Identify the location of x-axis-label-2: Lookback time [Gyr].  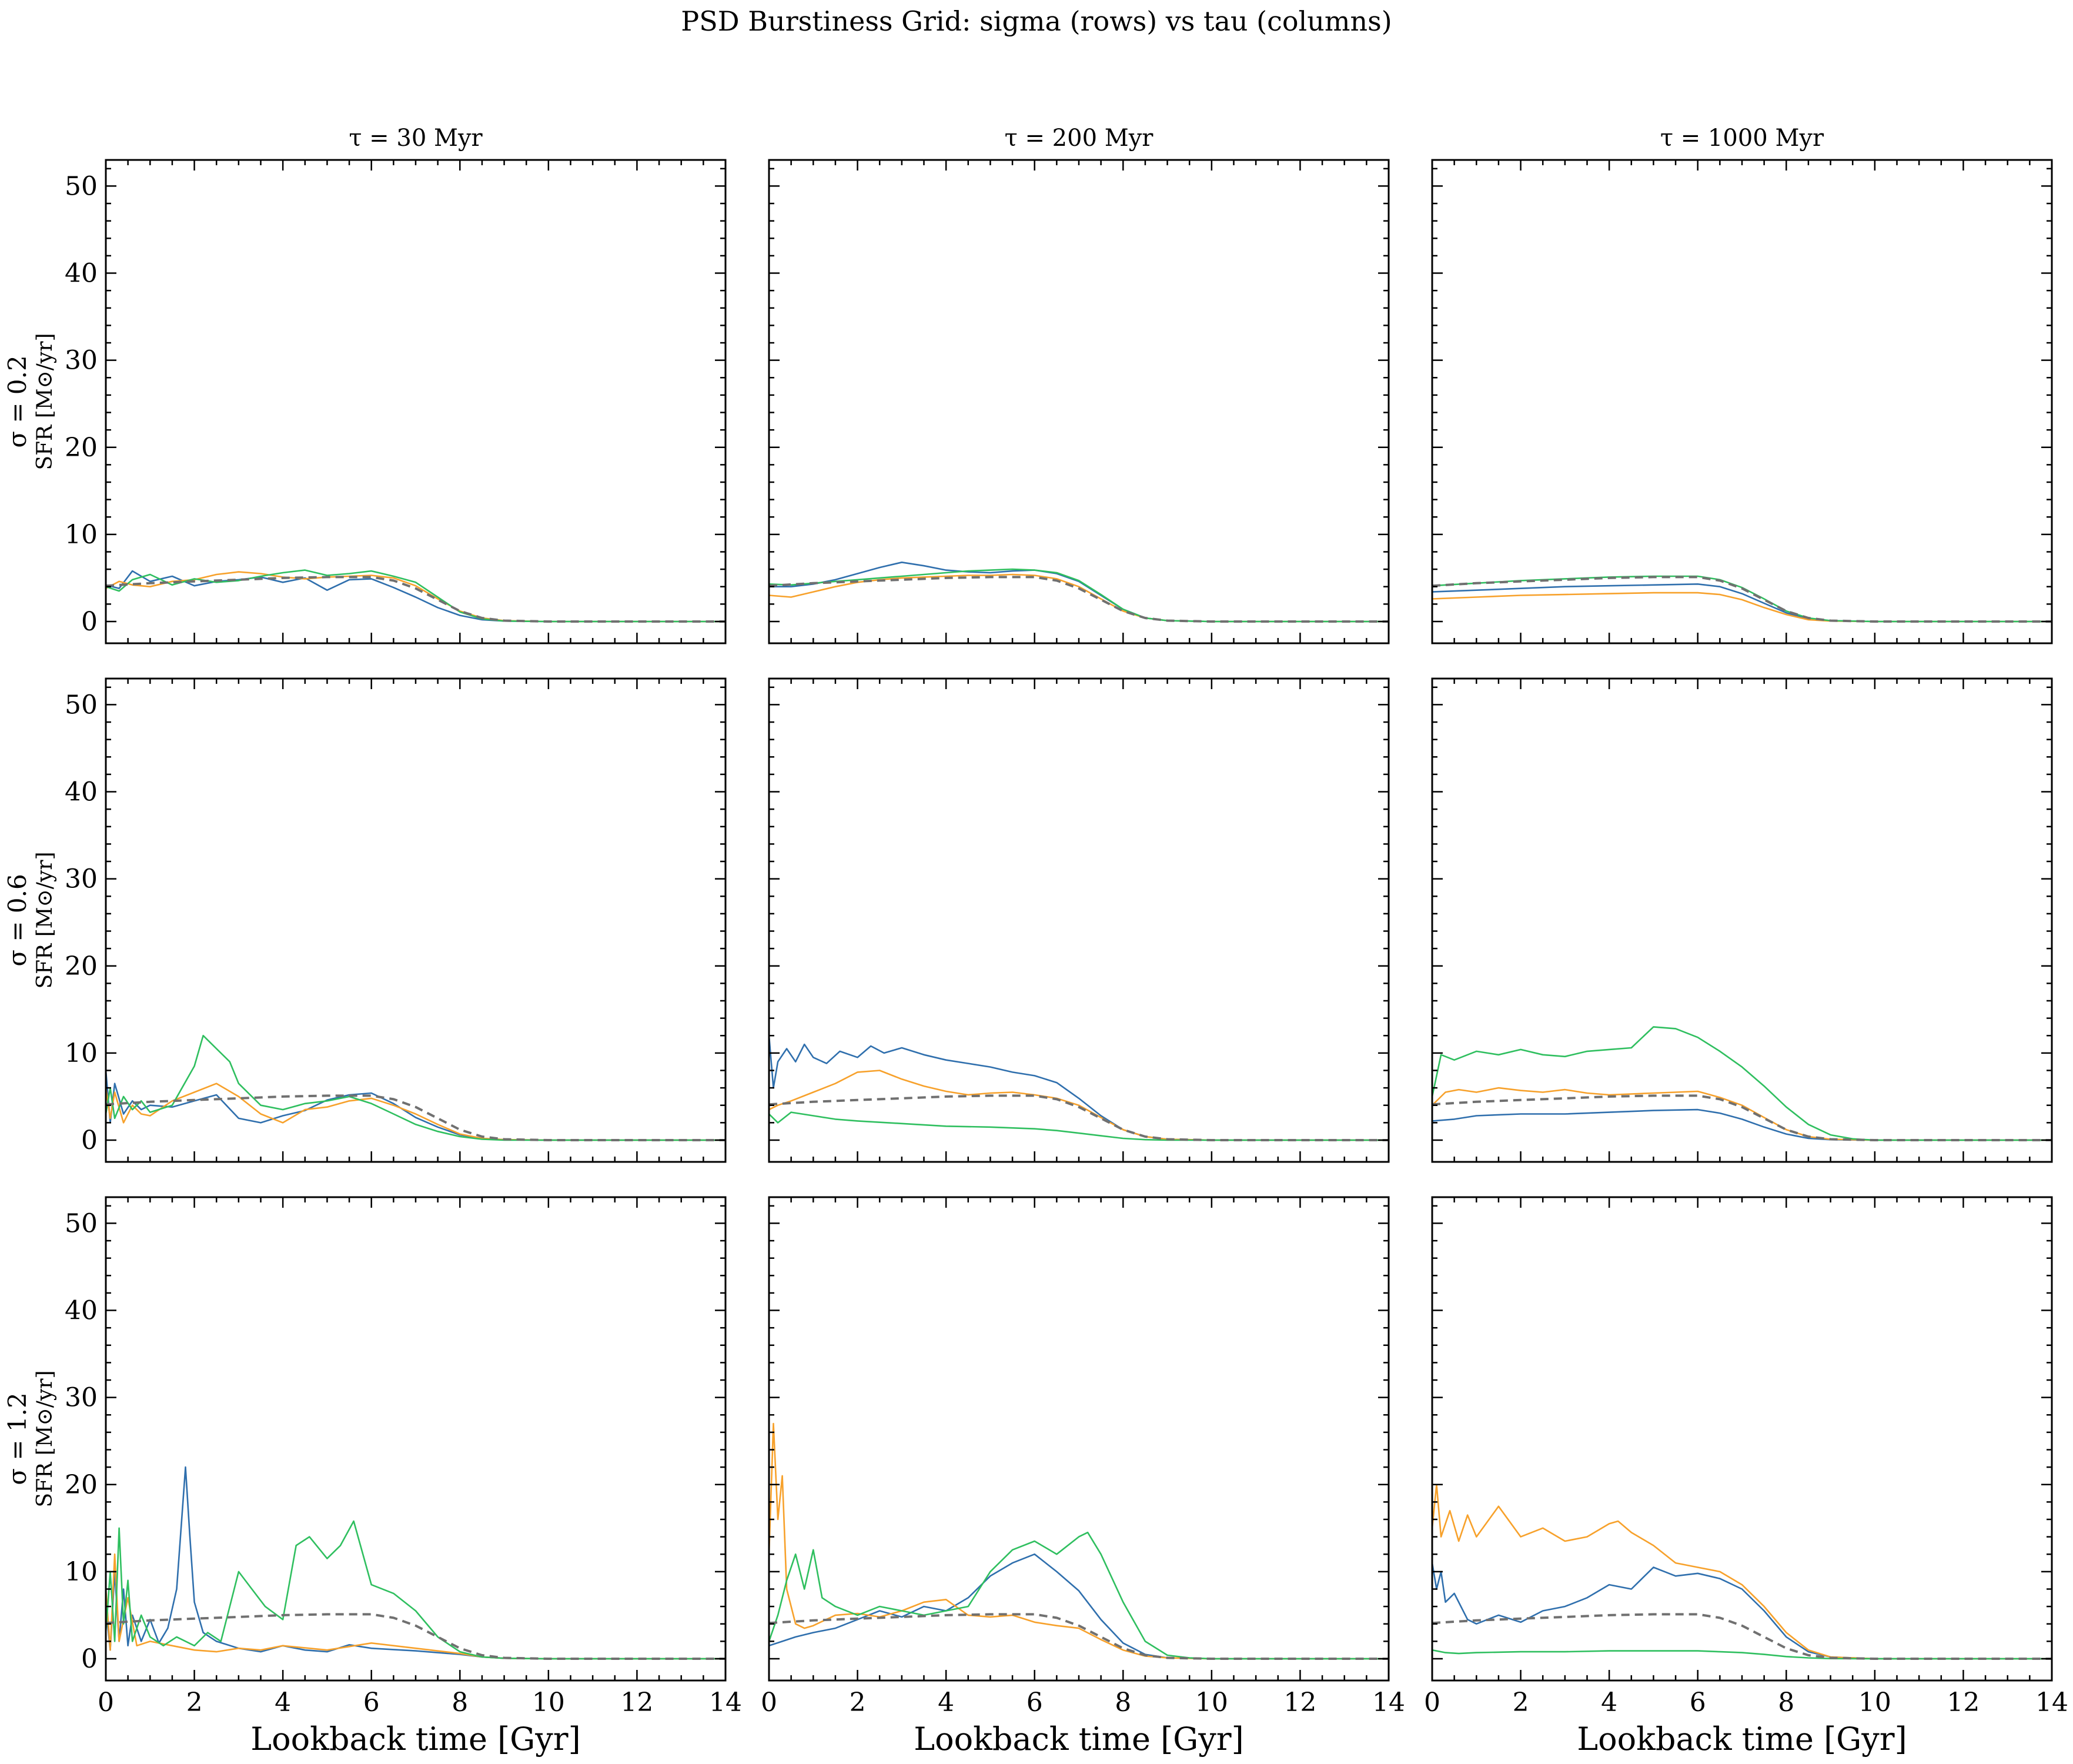
(1742, 1739).